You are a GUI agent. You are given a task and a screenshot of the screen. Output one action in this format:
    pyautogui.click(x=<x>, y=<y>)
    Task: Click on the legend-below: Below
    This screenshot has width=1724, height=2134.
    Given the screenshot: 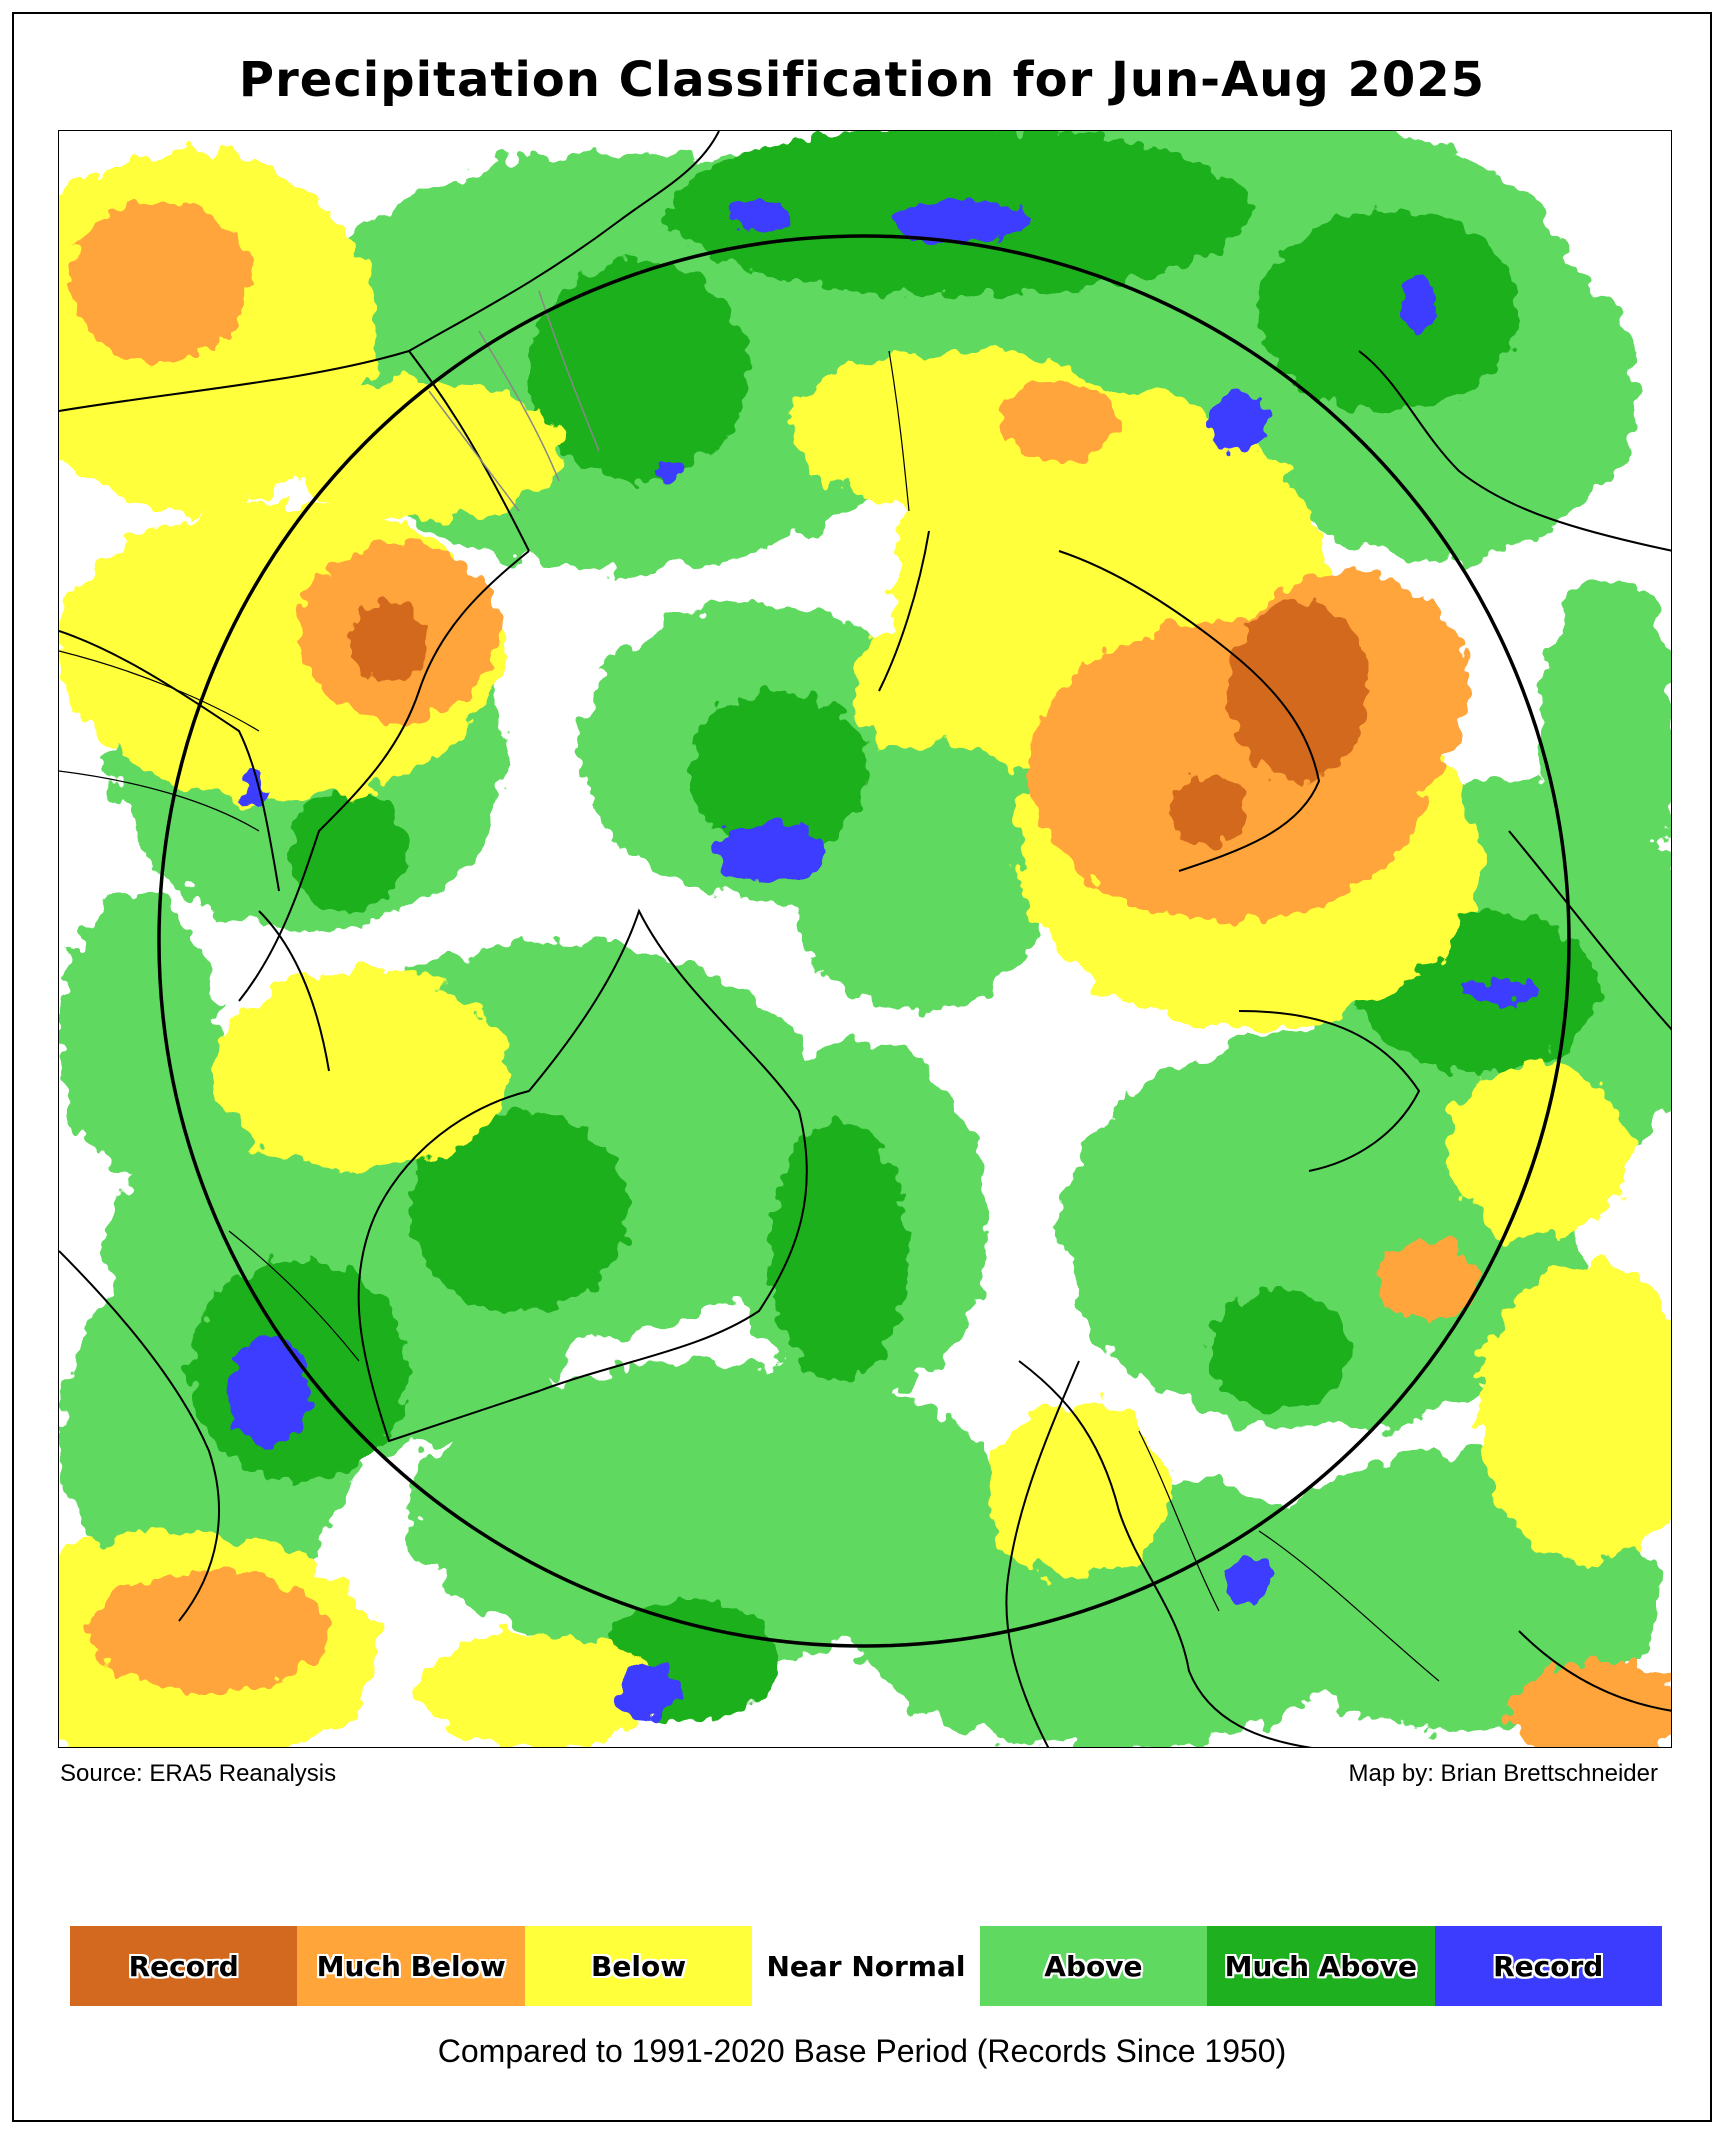 What is the action you would take?
    pyautogui.click(x=638, y=1966)
    